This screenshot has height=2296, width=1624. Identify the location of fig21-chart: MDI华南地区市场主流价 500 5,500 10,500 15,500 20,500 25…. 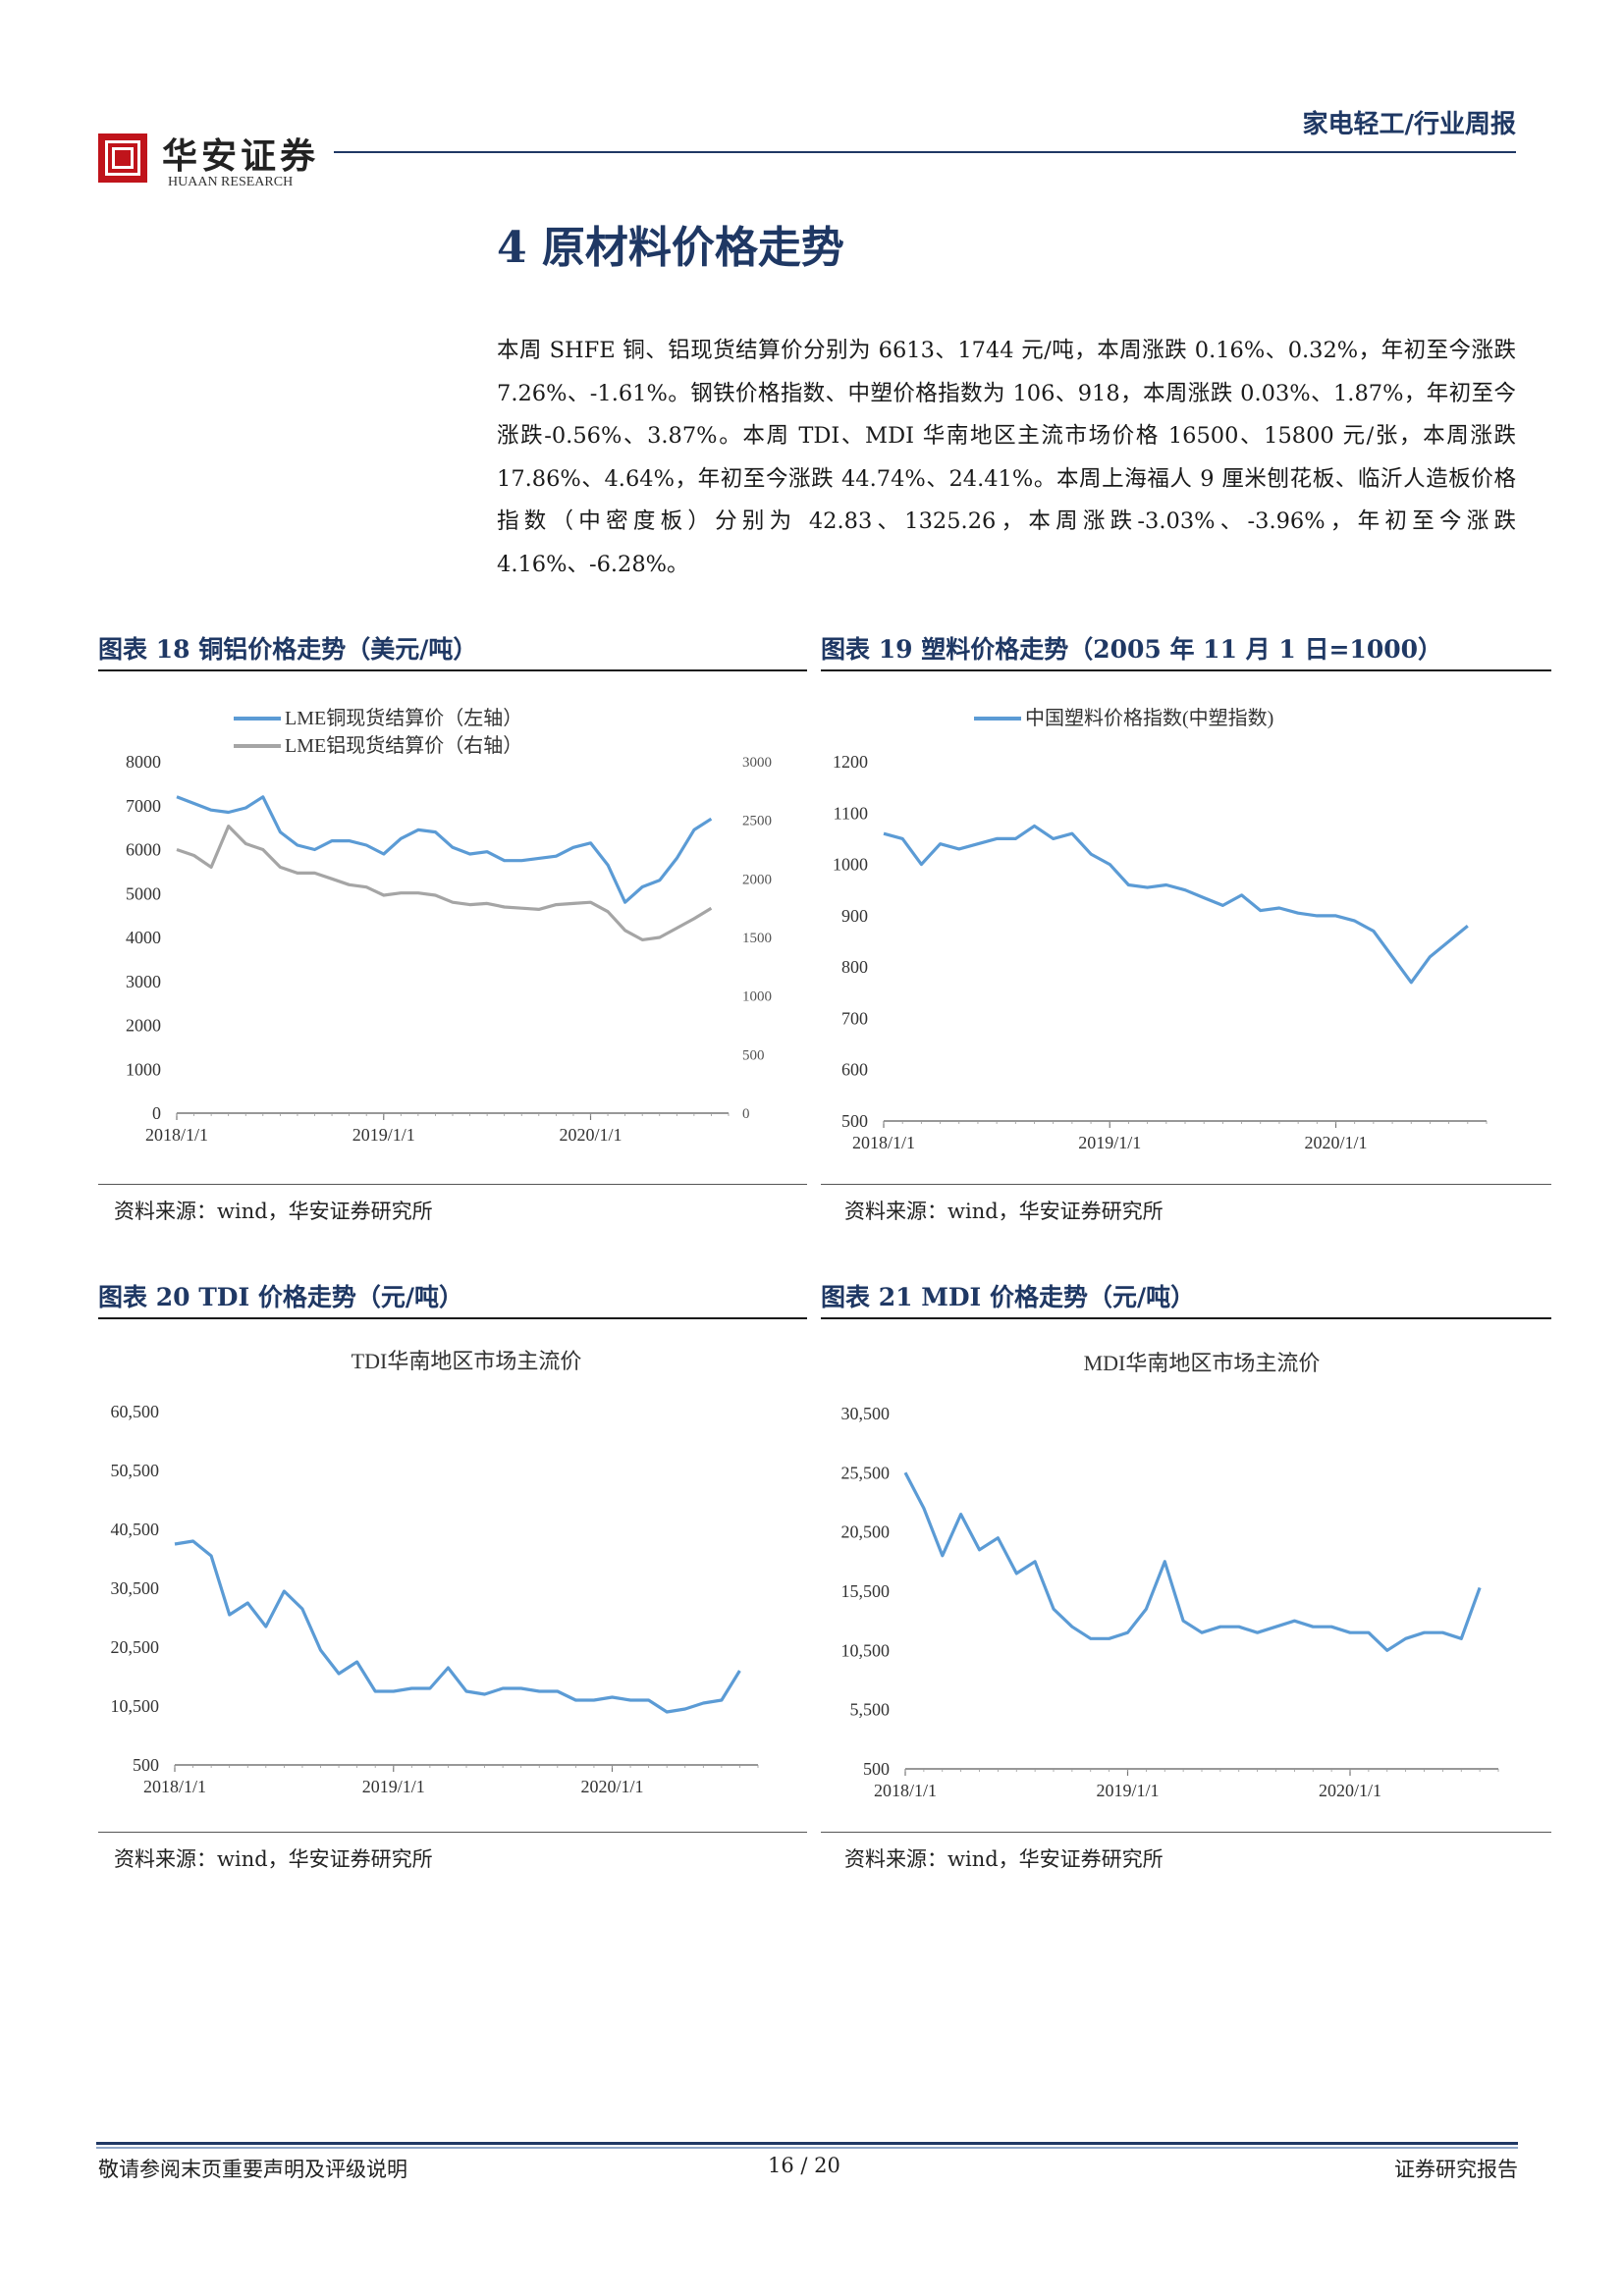
(1170, 1576).